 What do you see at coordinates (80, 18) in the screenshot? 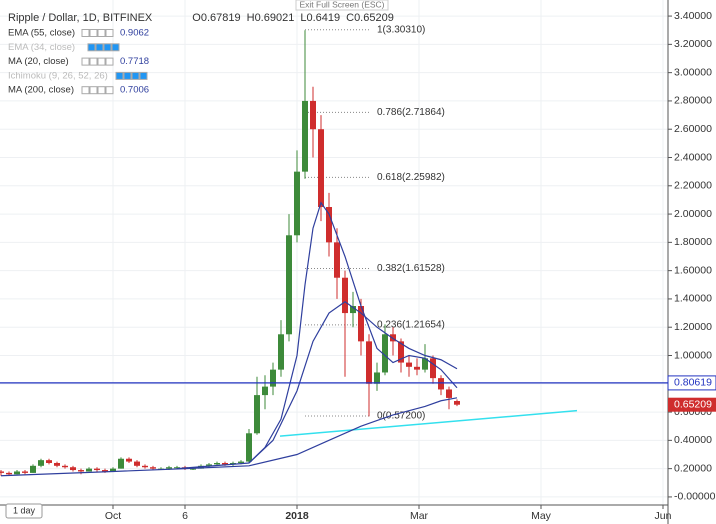
I see `title-text: Ripple / Dollar, 1D, BITFINEX` at bounding box center [80, 18].